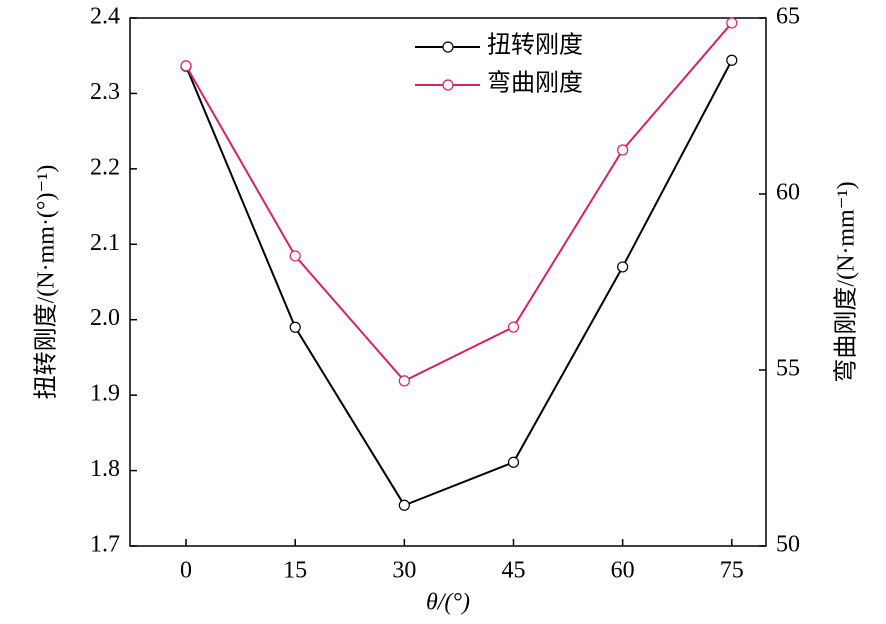 This screenshot has width=886, height=624. Describe the element at coordinates (404, 571) in the screenshot. I see `x-tick-label: 30` at that location.